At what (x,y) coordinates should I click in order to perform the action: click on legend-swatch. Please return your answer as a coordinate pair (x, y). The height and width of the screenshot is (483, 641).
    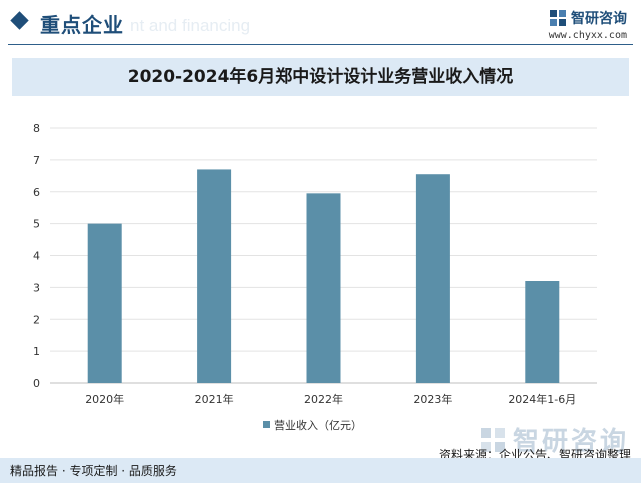
    Looking at the image, I should click on (266, 424).